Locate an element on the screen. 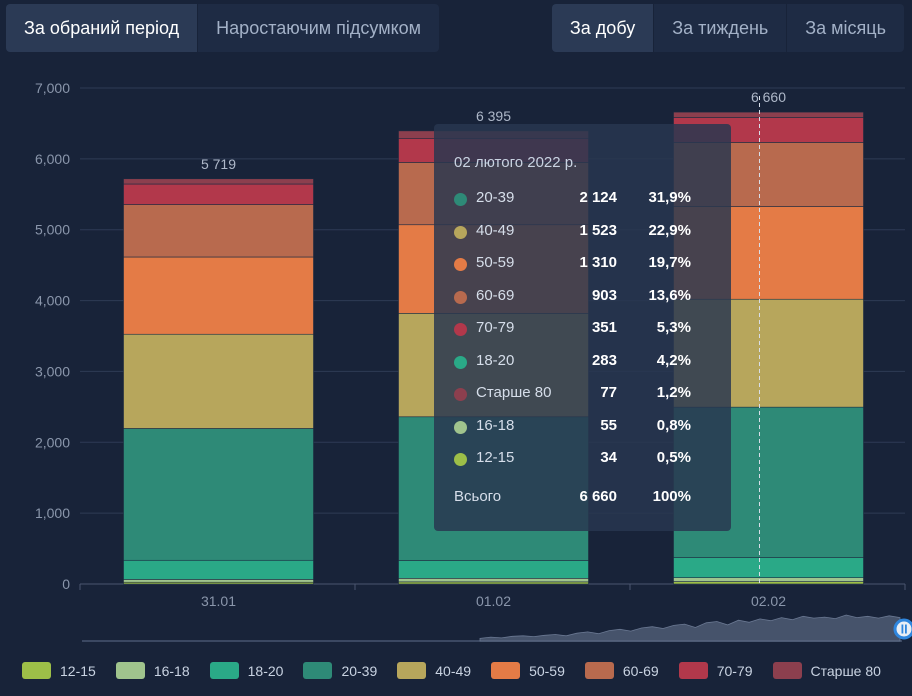  tooltip-row-label: 60-69 is located at coordinates (495, 295).